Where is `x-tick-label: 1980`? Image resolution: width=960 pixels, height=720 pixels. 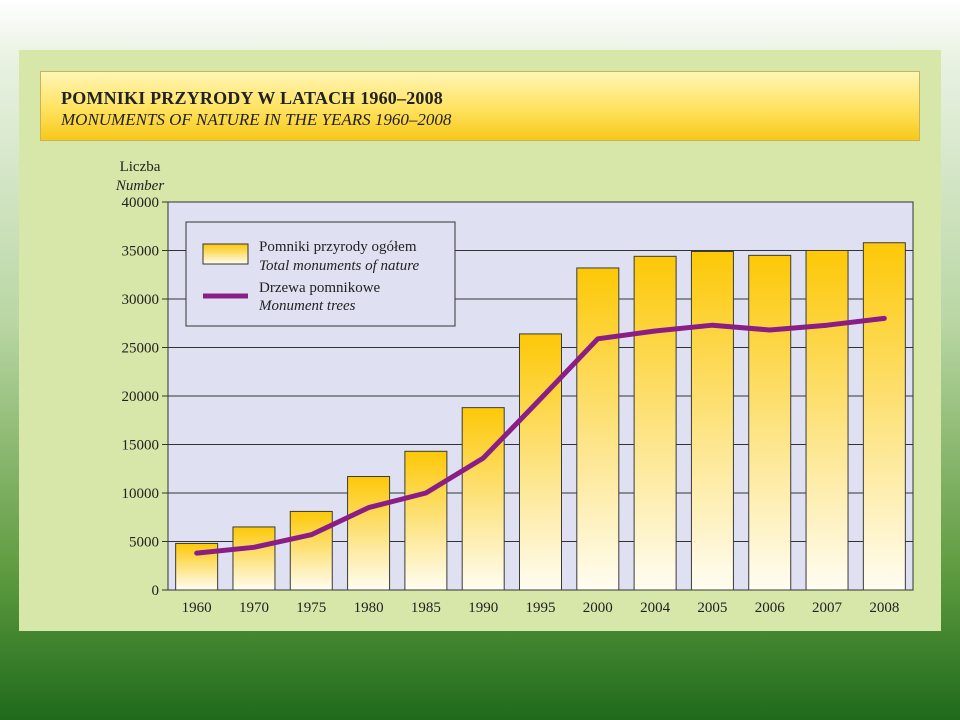
x-tick-label: 1980 is located at coordinates (369, 608).